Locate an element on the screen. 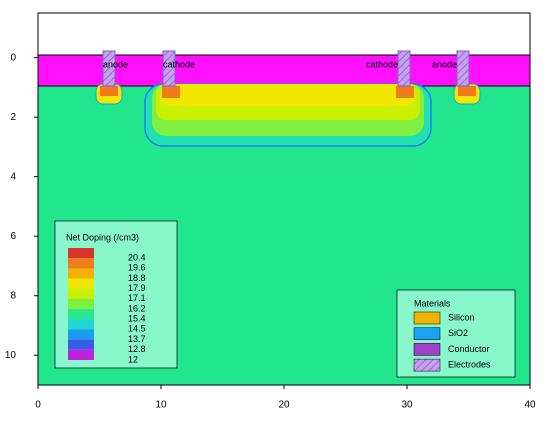 The width and height of the screenshot is (550, 422). doping-level-label: 12.8 is located at coordinates (137, 349).